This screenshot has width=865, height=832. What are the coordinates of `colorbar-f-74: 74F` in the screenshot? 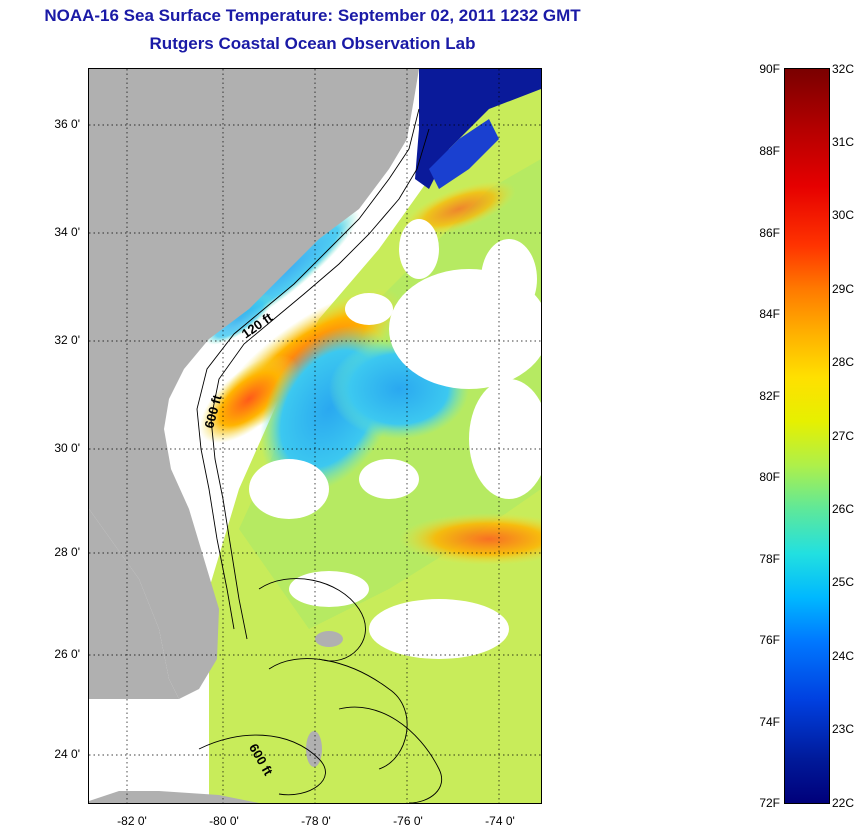 It's located at (769, 722).